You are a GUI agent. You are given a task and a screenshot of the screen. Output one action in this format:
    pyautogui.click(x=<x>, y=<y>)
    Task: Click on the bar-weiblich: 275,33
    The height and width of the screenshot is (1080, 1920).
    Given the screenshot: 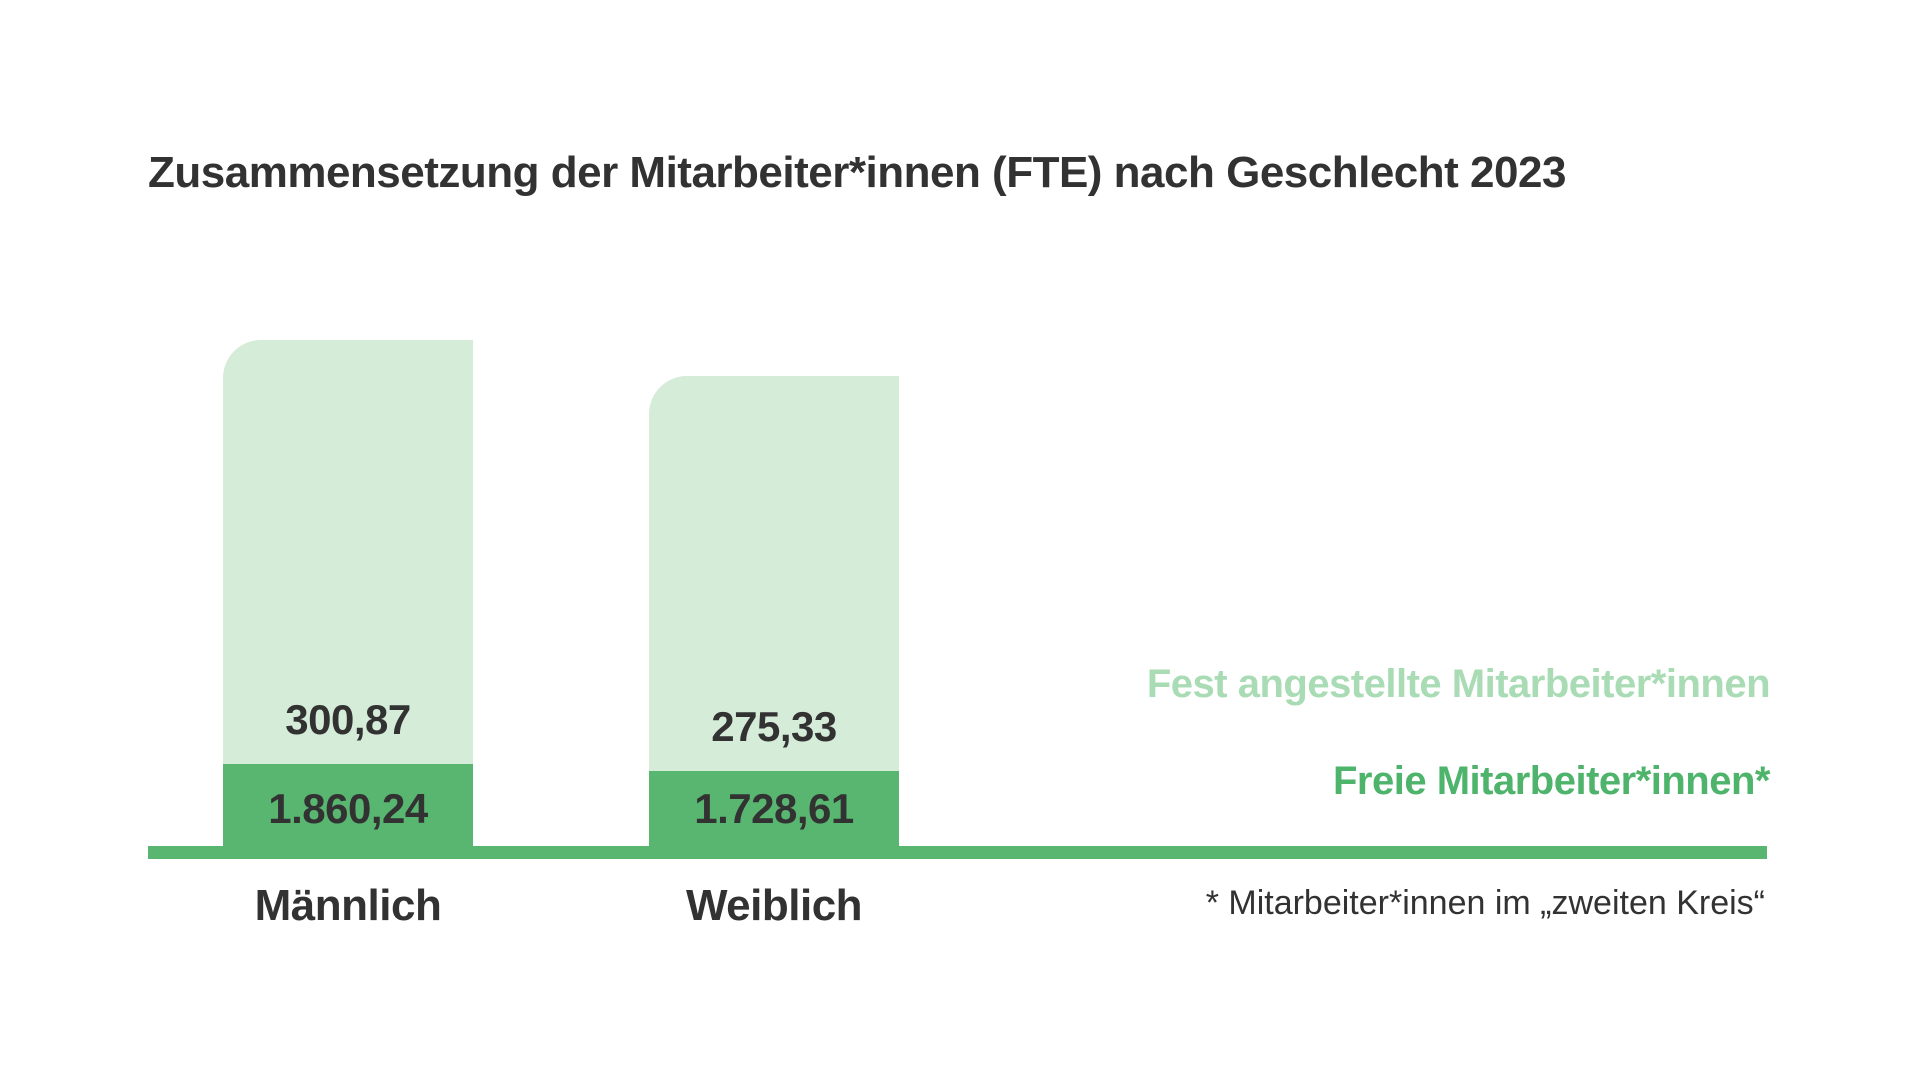 What is the action you would take?
    pyautogui.click(x=774, y=617)
    